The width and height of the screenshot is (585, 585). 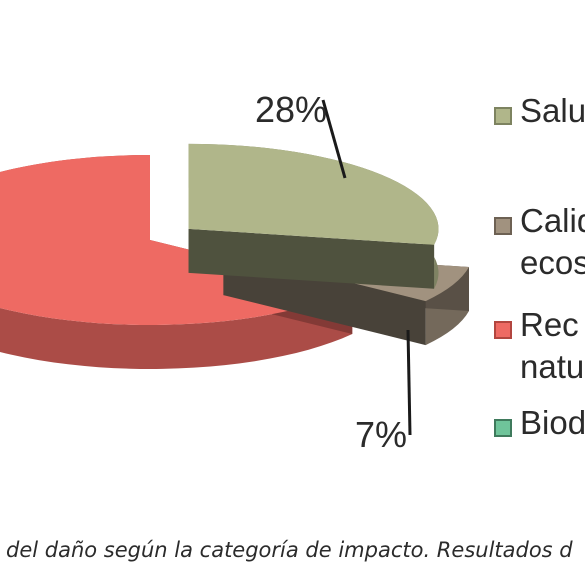 I want to click on data-label: 28%, so click(x=291, y=109).